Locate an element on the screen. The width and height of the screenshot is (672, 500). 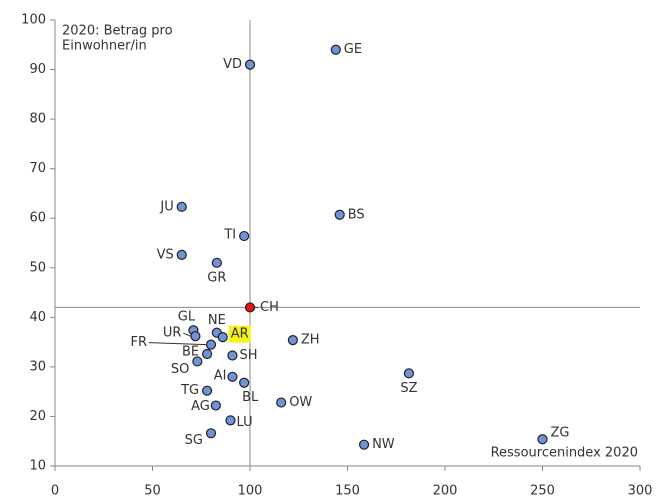
y-tick-label: 100 is located at coordinates (33, 20).